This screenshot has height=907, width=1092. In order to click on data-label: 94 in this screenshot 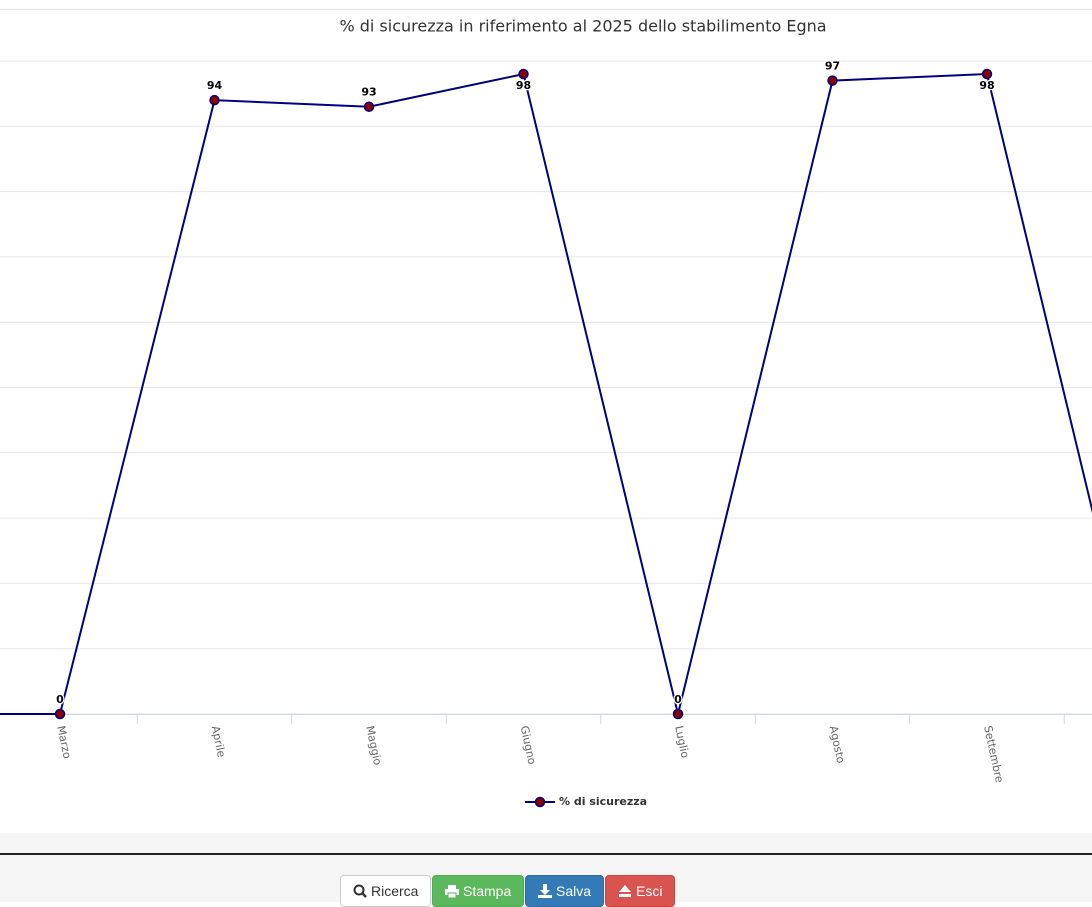, I will do `click(215, 85)`.